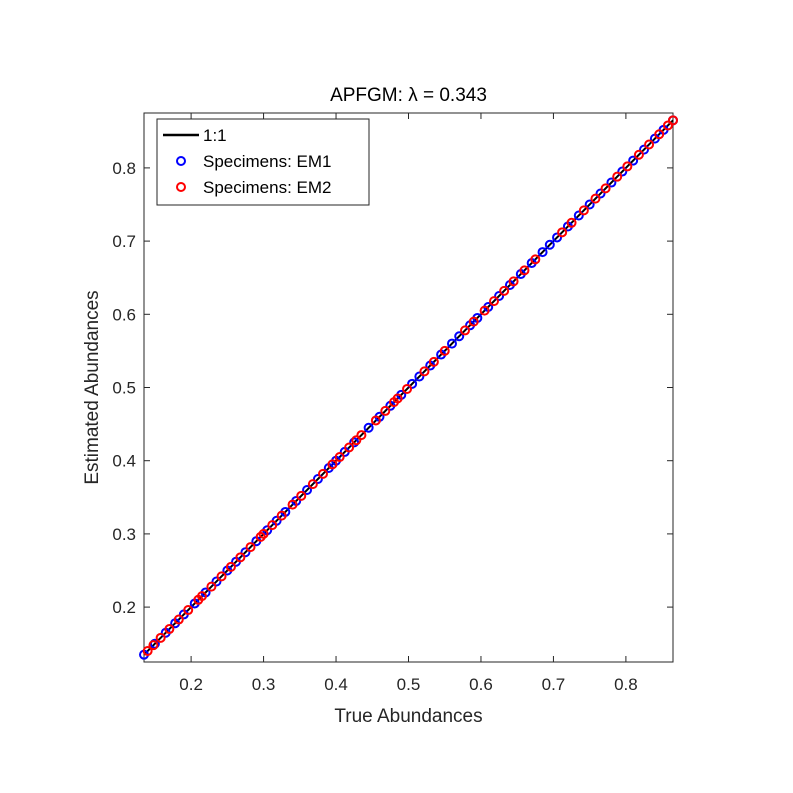 This screenshot has width=793, height=793. Describe the element at coordinates (264, 684) in the screenshot. I see `x-tick-label: 0.3` at that location.